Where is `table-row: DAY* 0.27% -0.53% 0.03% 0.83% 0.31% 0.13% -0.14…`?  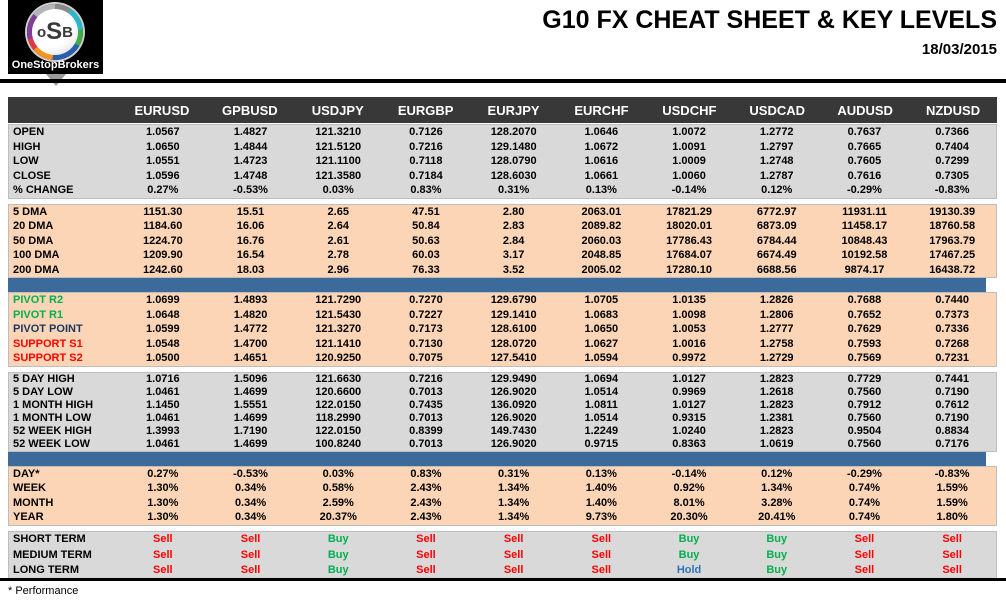
table-row: DAY* 0.27% -0.53% 0.03% 0.83% 0.31% 0.13% -0.14… is located at coordinates (502, 474).